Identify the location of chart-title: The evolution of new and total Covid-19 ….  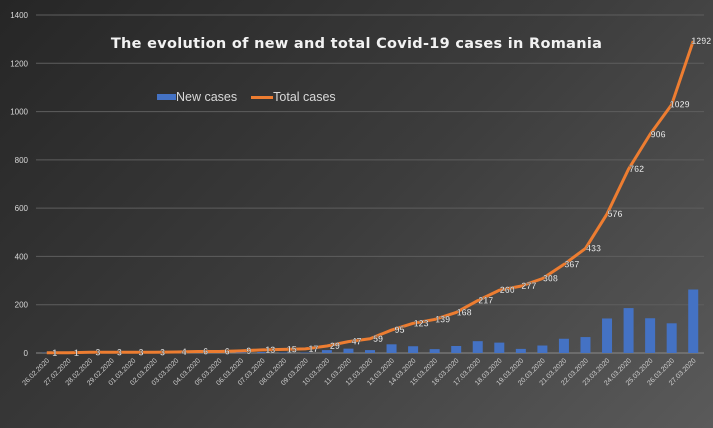
(356, 44).